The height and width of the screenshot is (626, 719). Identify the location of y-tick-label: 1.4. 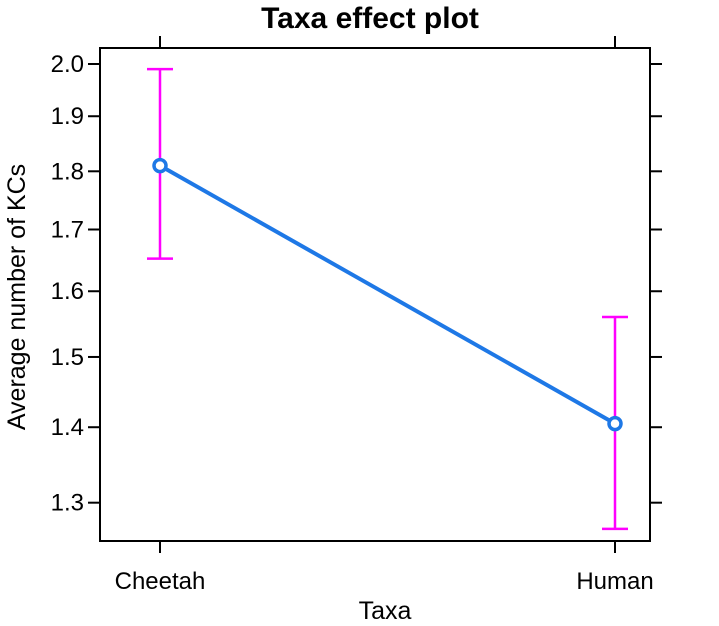
(67, 427).